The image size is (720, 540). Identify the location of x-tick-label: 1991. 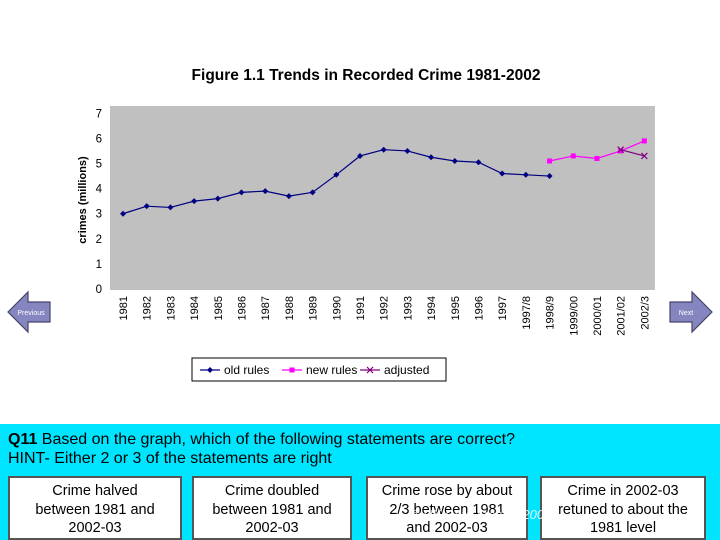
(361, 308).